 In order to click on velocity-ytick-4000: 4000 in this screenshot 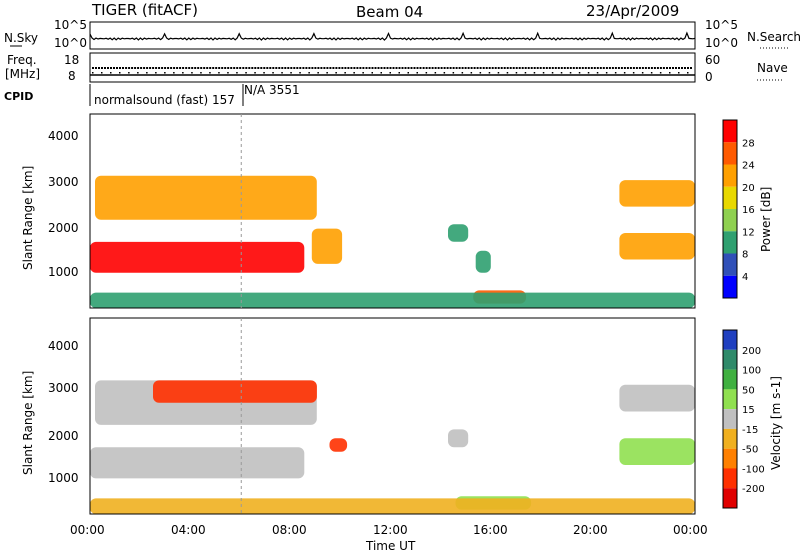, I will do `click(63, 346)`.